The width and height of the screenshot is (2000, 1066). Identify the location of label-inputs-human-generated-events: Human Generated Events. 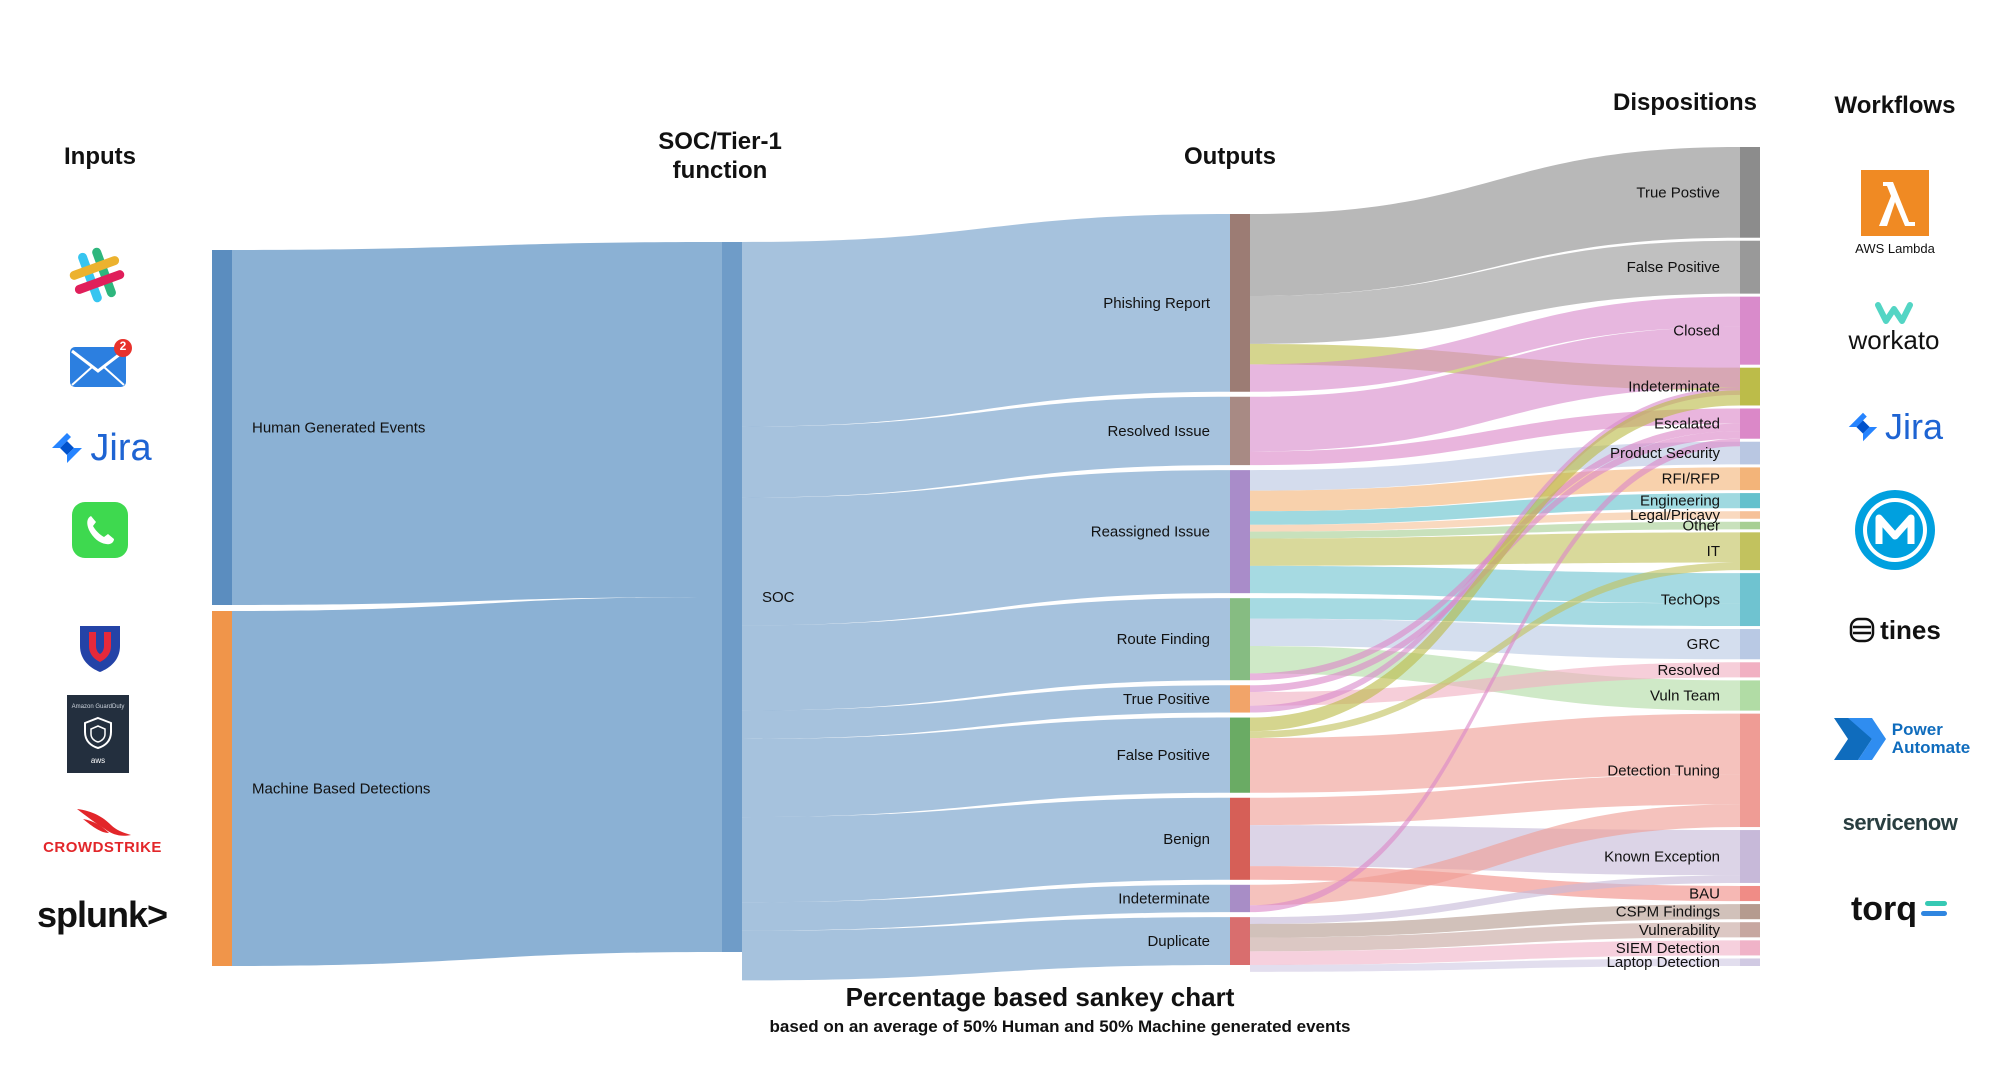
(338, 428).